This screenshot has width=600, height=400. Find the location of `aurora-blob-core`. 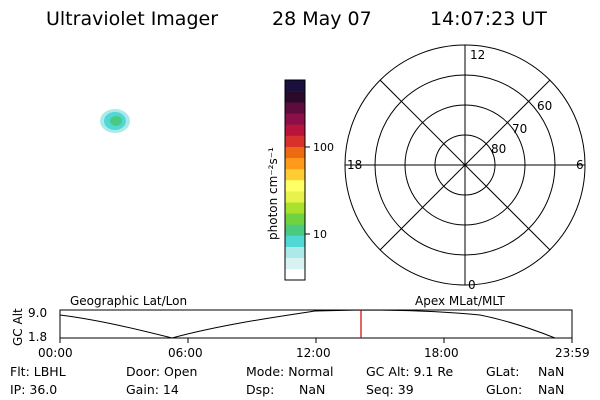

aurora-blob-core is located at coordinates (116, 121).